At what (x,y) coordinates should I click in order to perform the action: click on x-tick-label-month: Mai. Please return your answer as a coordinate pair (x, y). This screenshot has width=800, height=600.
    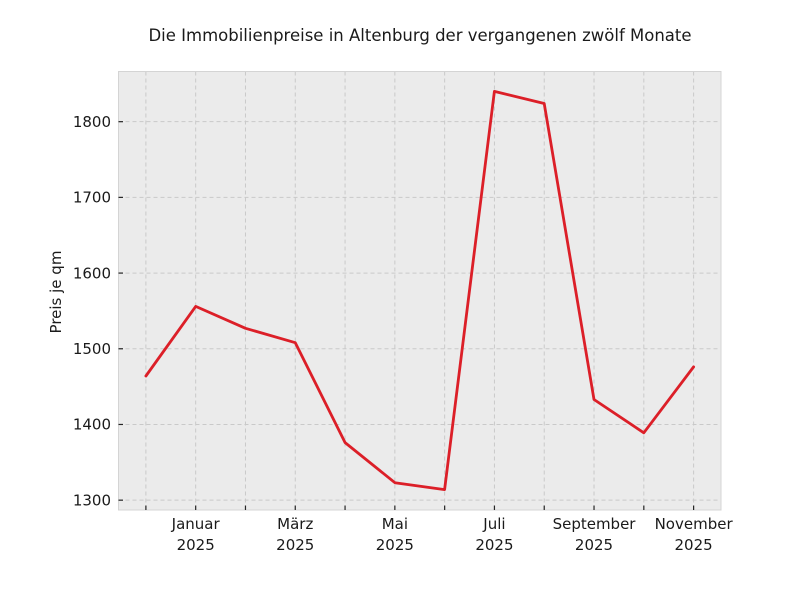
    Looking at the image, I should click on (395, 524).